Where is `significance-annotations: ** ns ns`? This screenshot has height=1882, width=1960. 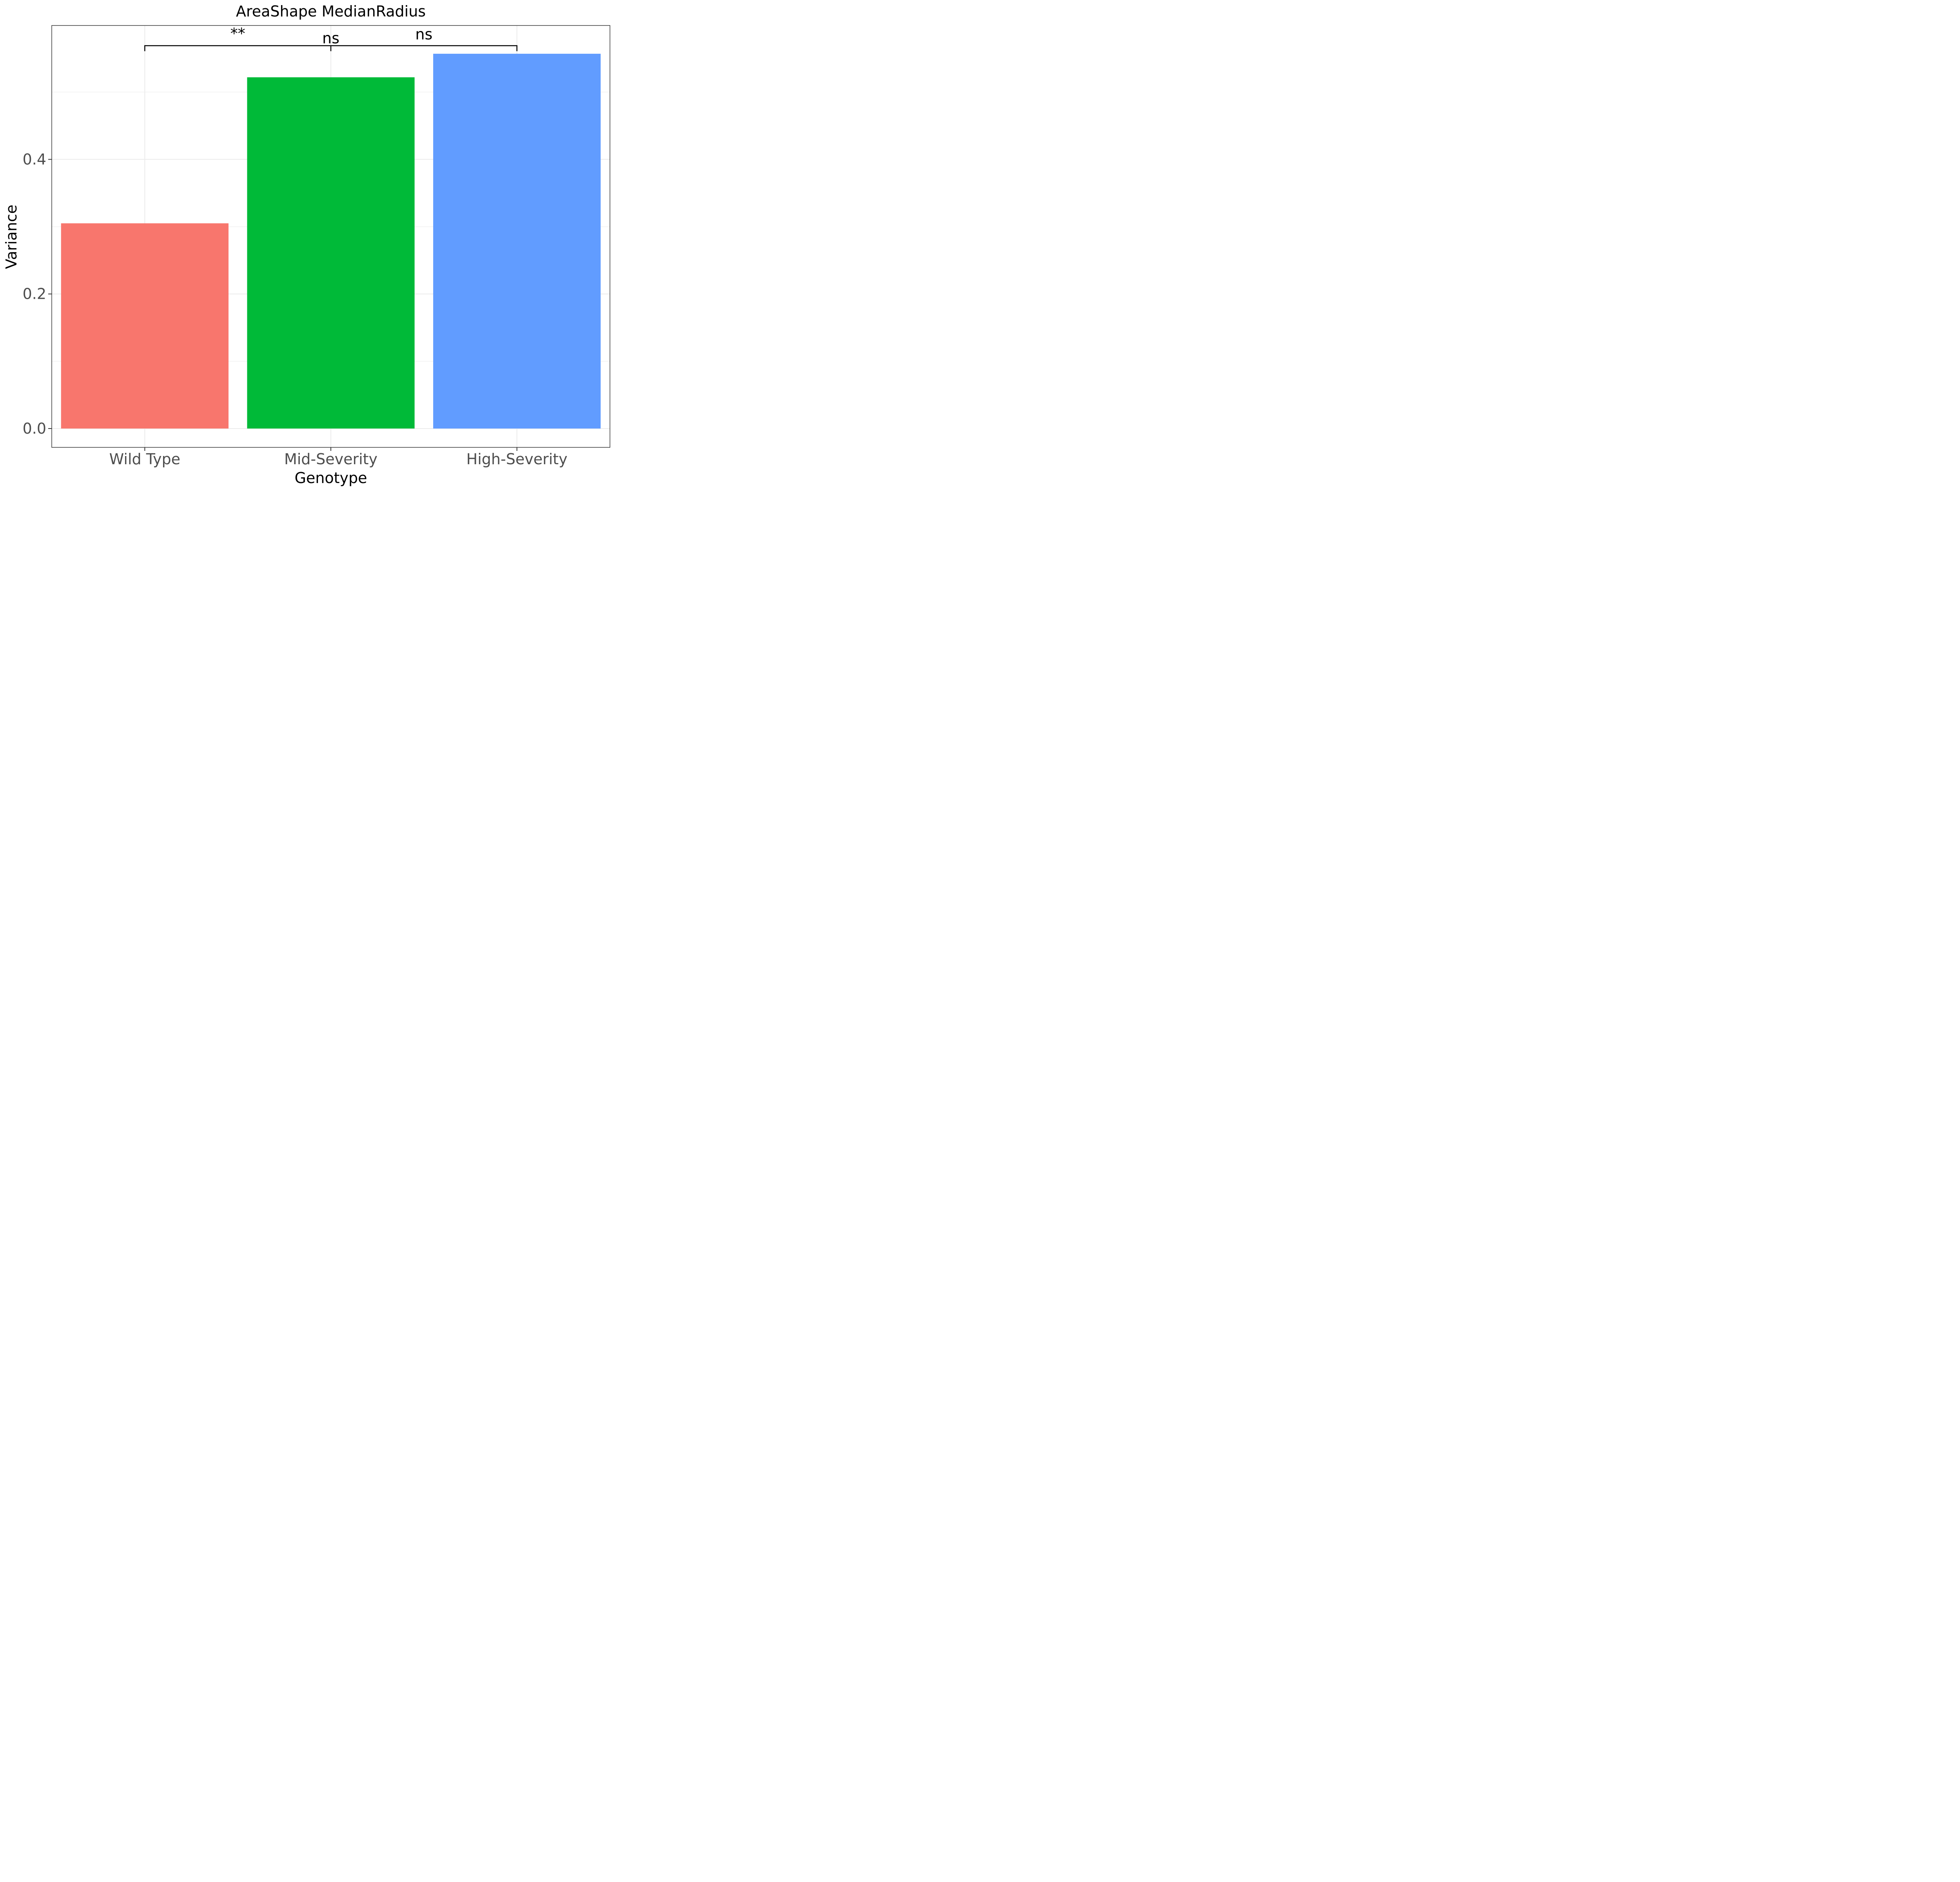
significance-annotations: ** ns ns is located at coordinates (330, 38).